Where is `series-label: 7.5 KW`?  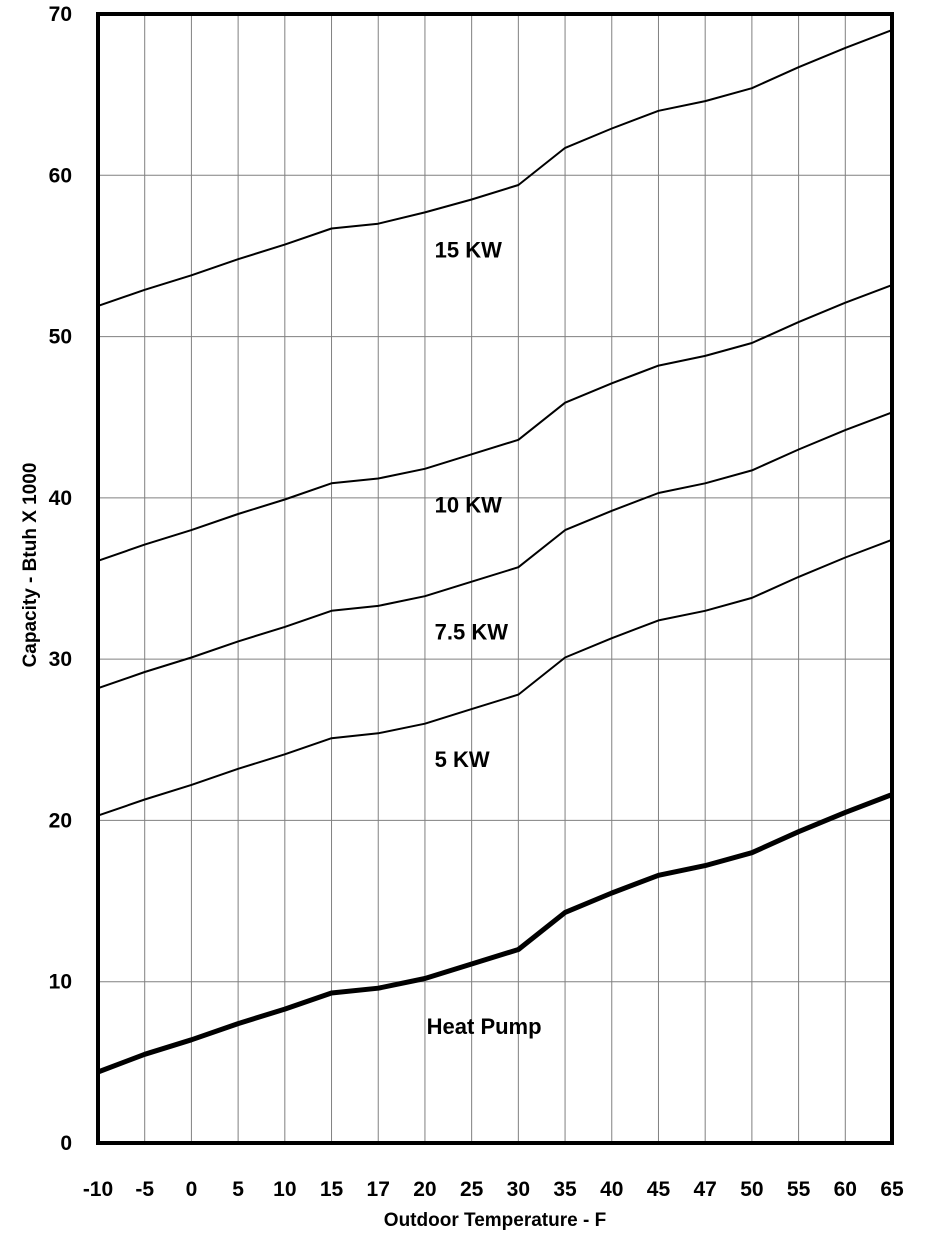
series-label: 7.5 KW is located at coordinates (472, 632).